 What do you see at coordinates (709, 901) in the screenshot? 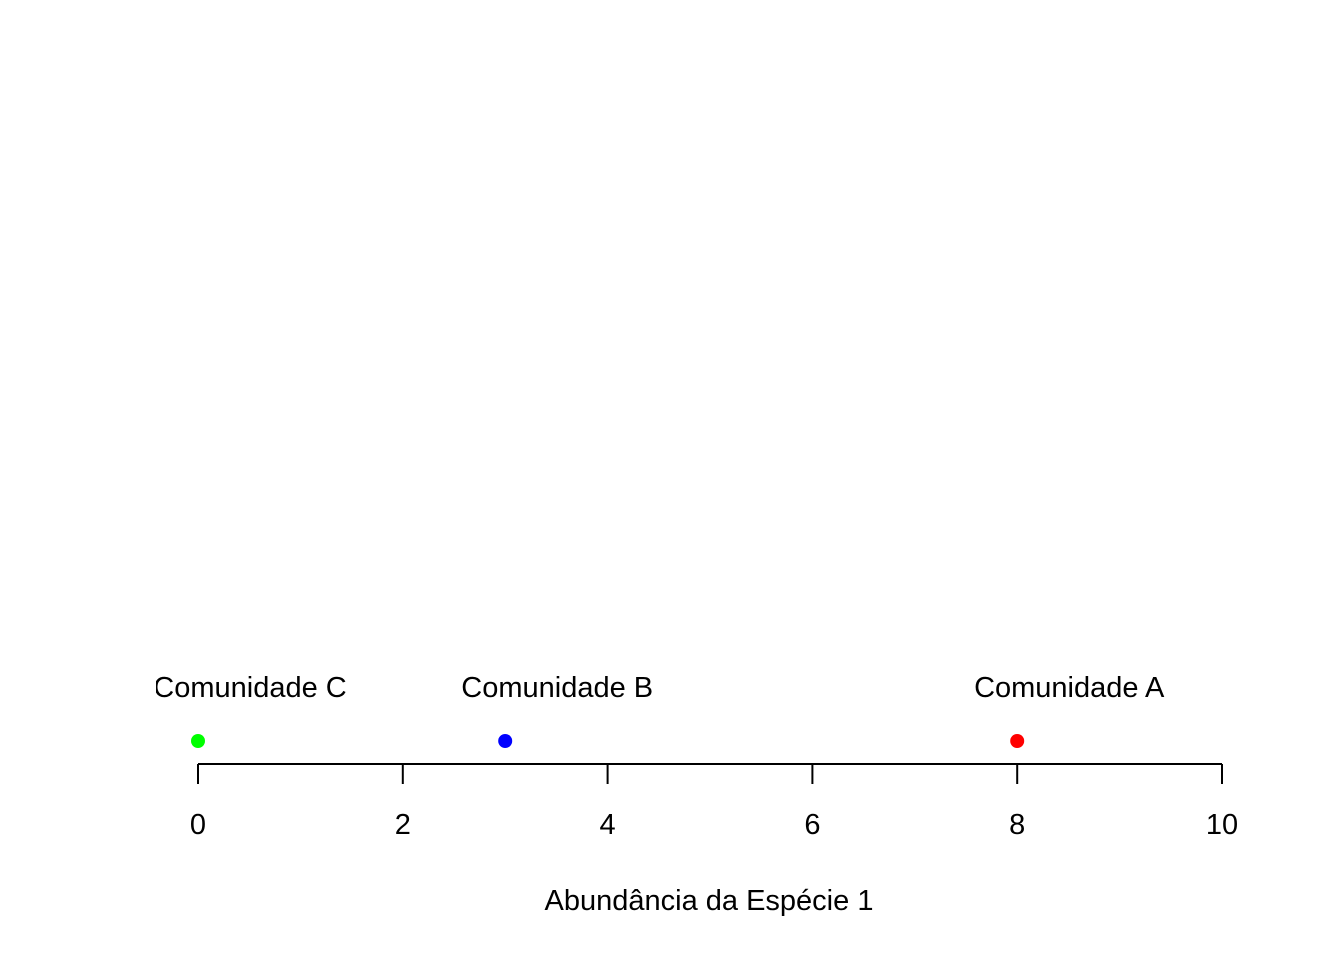
I see `x-axis-title: Abundância da Espécie 1` at bounding box center [709, 901].